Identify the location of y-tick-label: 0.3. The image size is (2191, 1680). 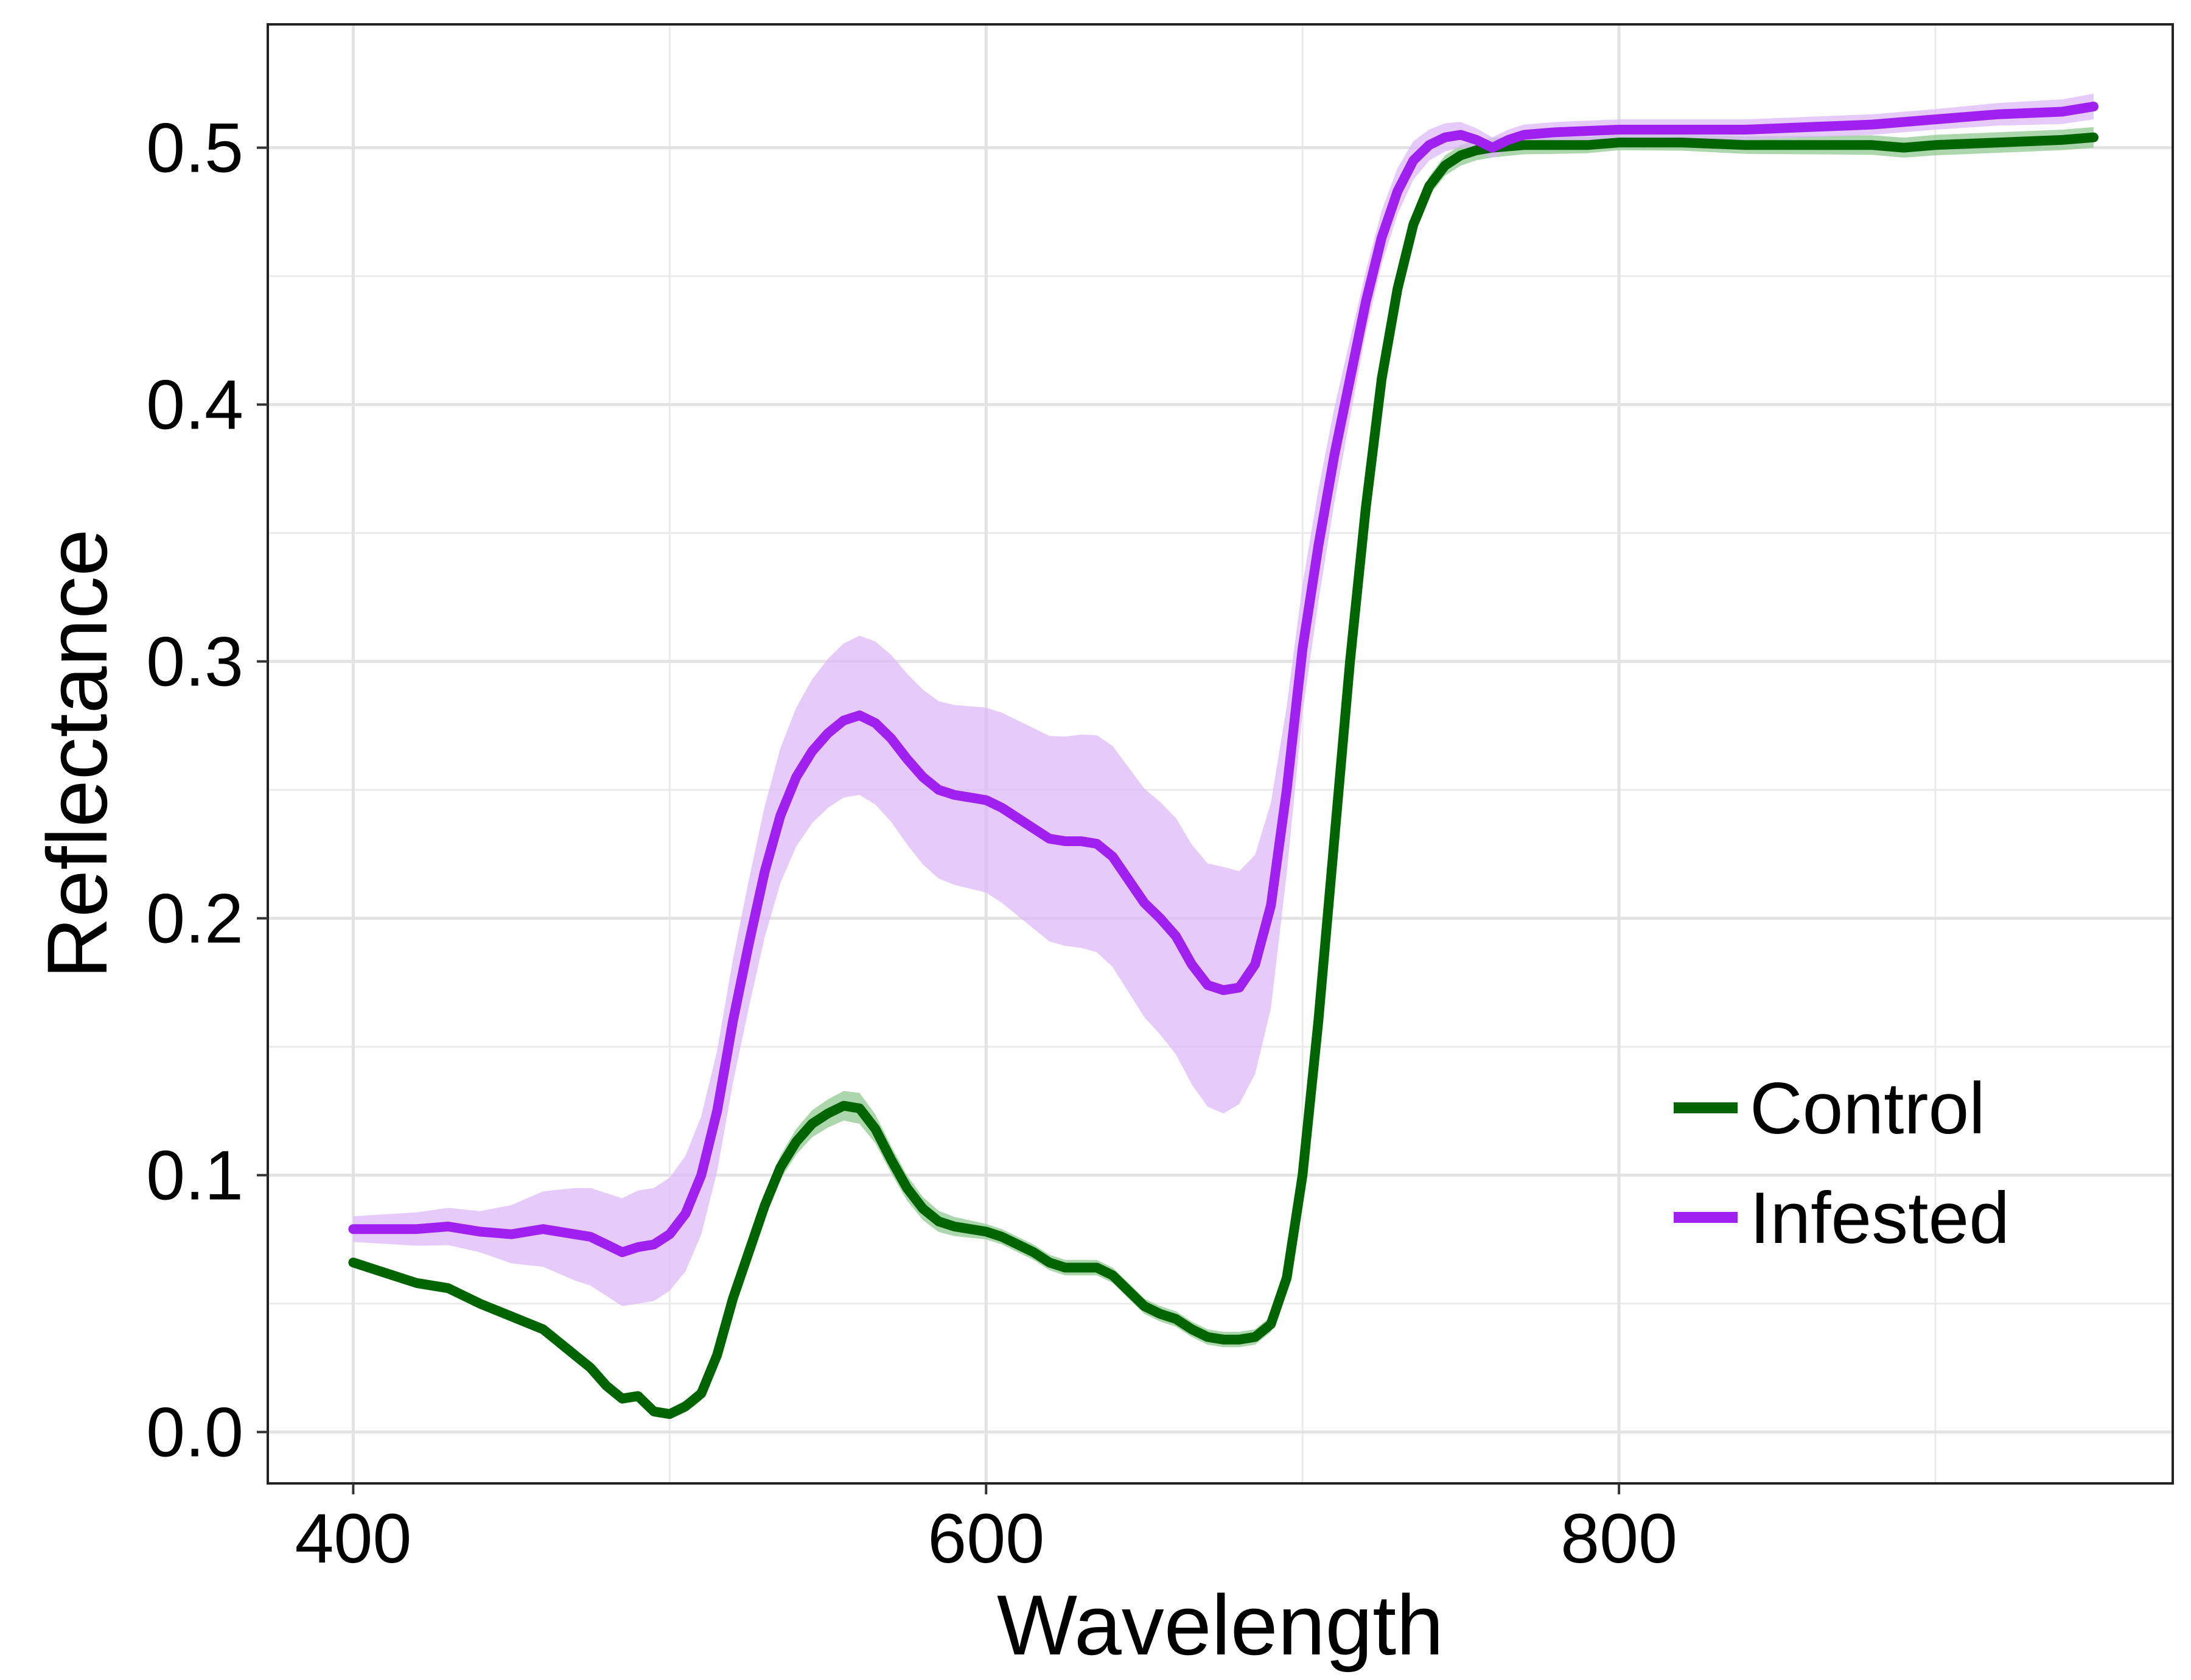
(195, 662).